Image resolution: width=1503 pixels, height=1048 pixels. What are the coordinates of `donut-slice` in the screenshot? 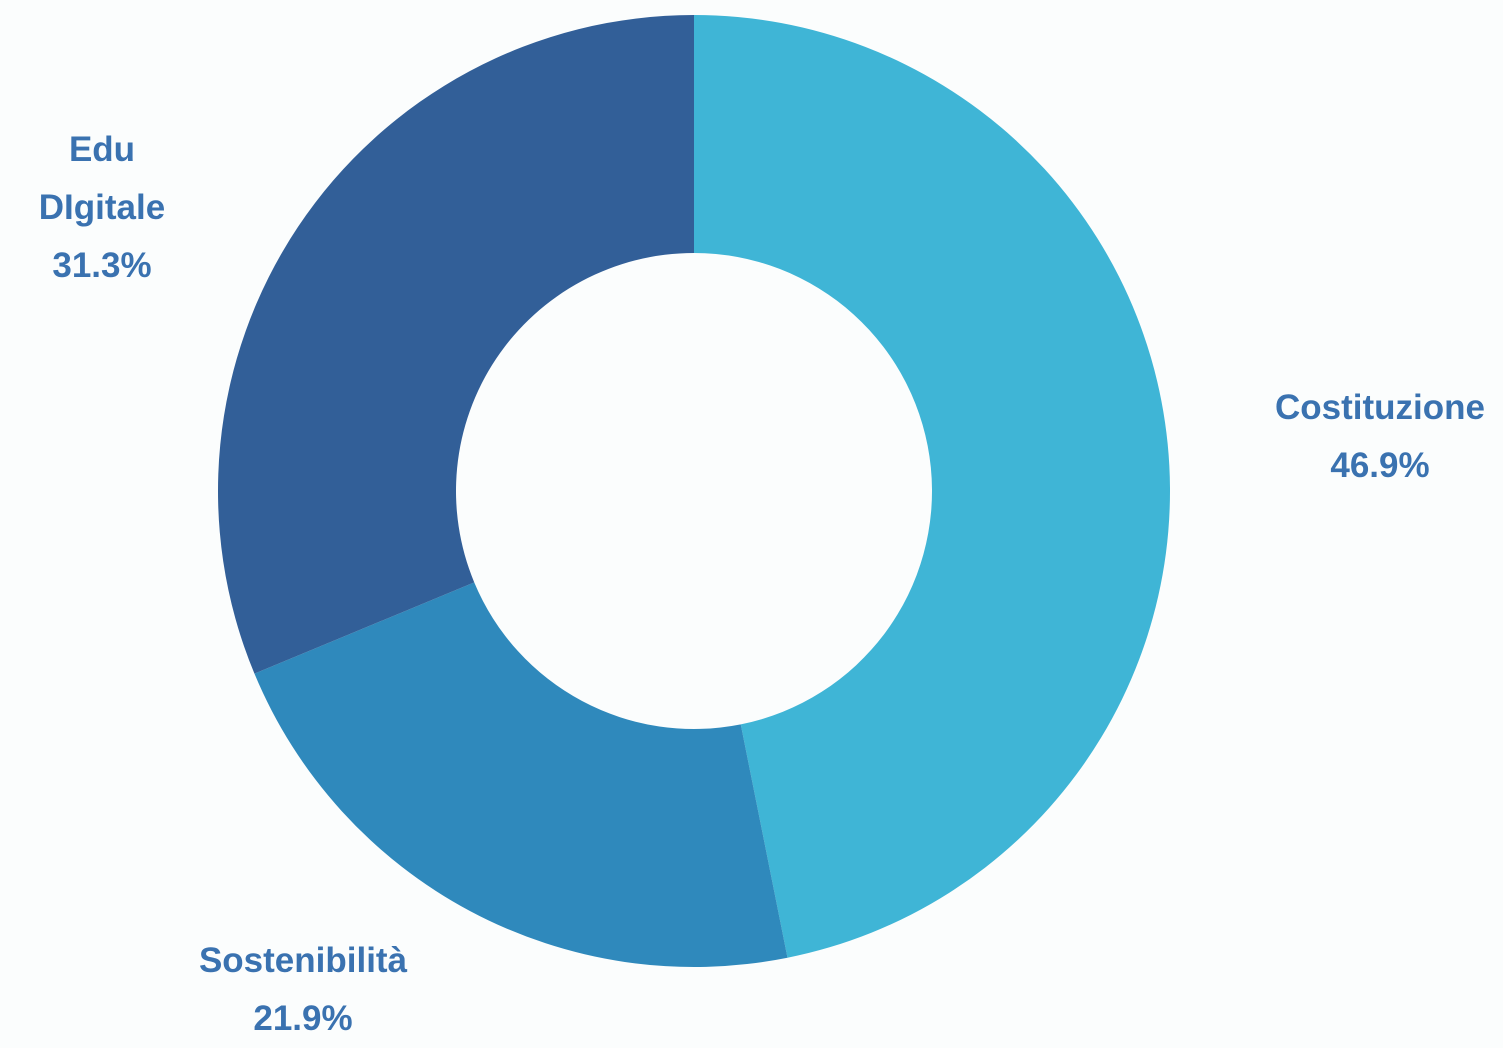 It's located at (521, 774).